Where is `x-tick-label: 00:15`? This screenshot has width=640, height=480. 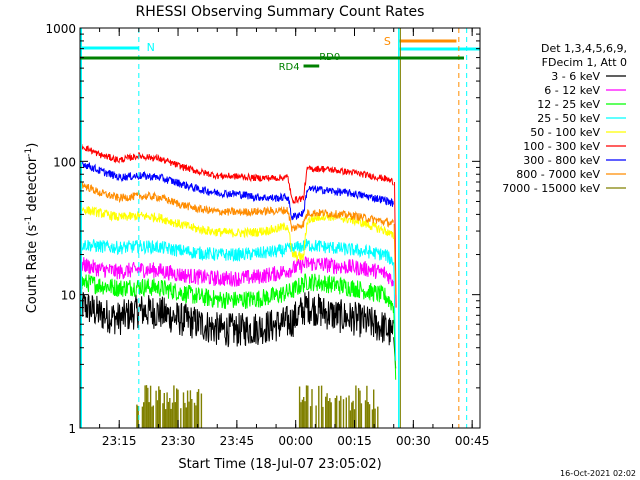 x-tick-label: 00:15 is located at coordinates (354, 441).